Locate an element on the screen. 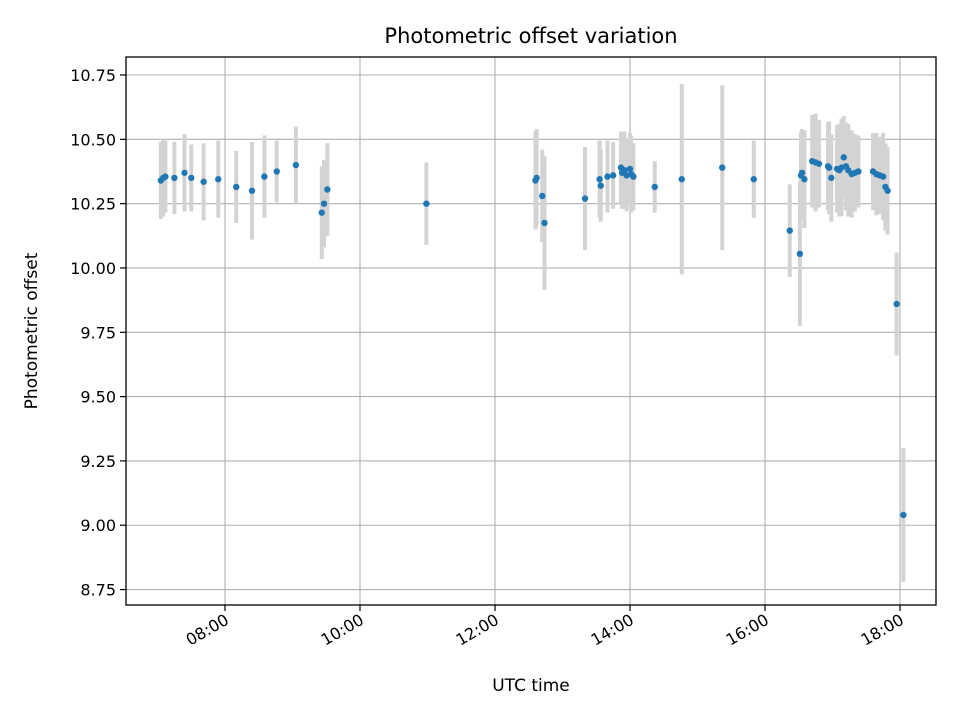  y-tick-label: 9.25 is located at coordinates (98, 461).